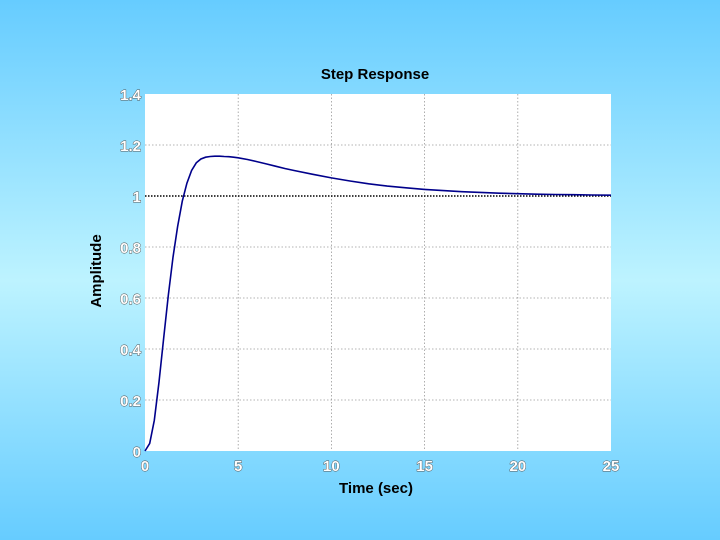 Image resolution: width=720 pixels, height=540 pixels. What do you see at coordinates (380, 467) in the screenshot?
I see `x-tick-labels: 0 5 10 15 20 25` at bounding box center [380, 467].